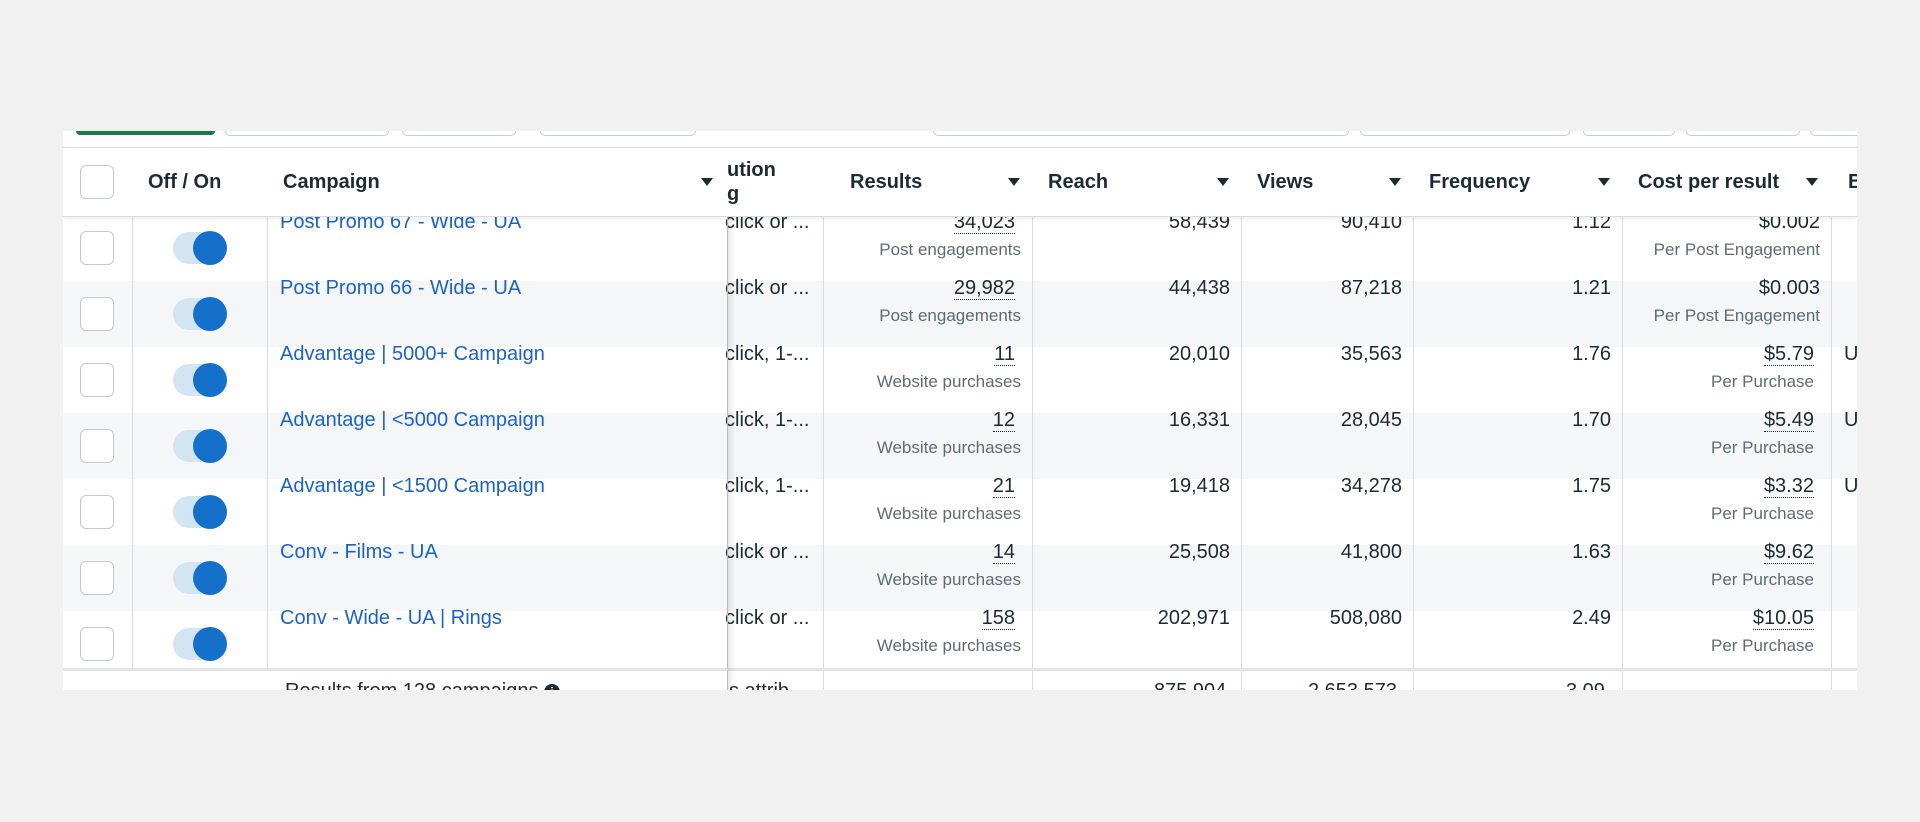 The image size is (1920, 822). What do you see at coordinates (1591, 552) in the screenshot?
I see `frequency-value: 1.63` at bounding box center [1591, 552].